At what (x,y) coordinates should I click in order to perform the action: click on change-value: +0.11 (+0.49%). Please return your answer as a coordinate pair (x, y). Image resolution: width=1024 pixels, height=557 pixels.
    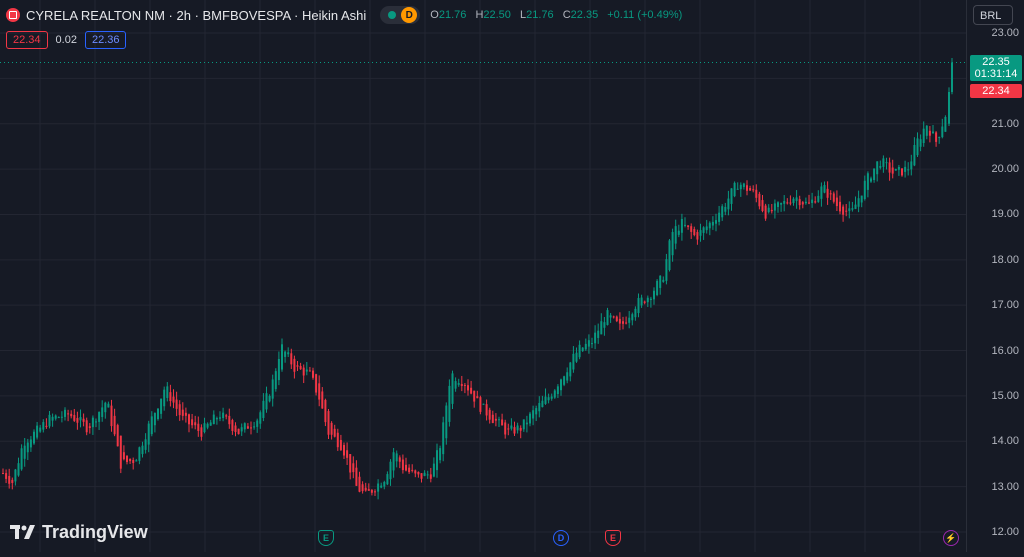
    Looking at the image, I should click on (645, 15).